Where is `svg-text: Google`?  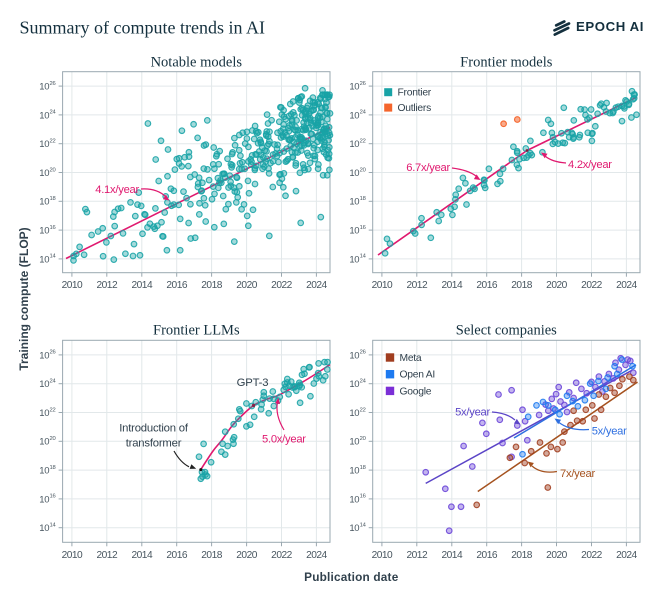 svg-text: Google is located at coordinates (416, 391).